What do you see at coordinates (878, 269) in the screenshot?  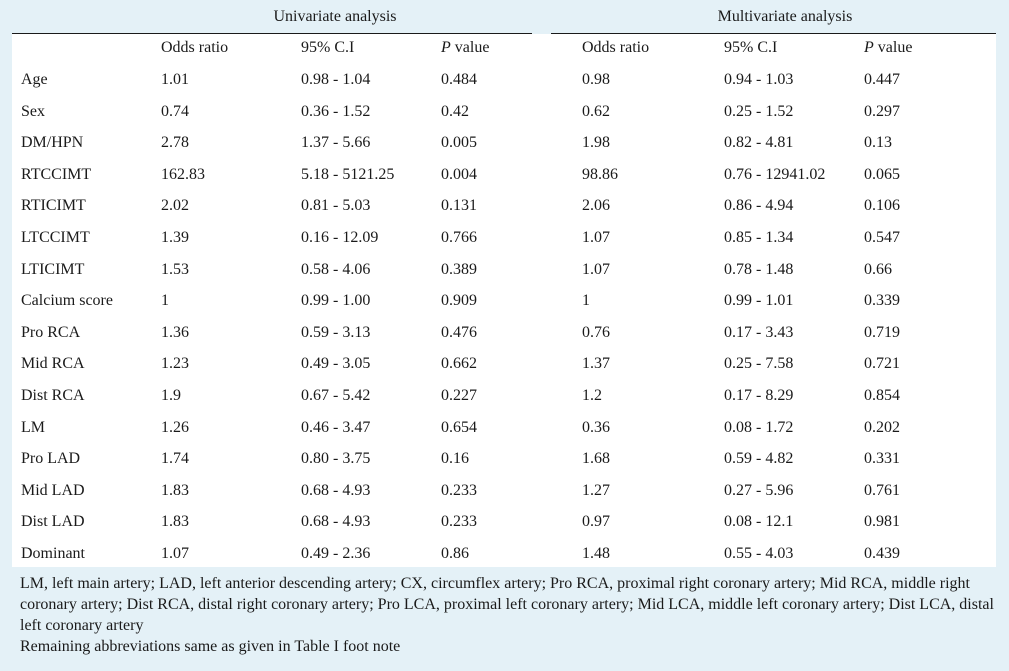 I see `multi-p-value: 0.66` at bounding box center [878, 269].